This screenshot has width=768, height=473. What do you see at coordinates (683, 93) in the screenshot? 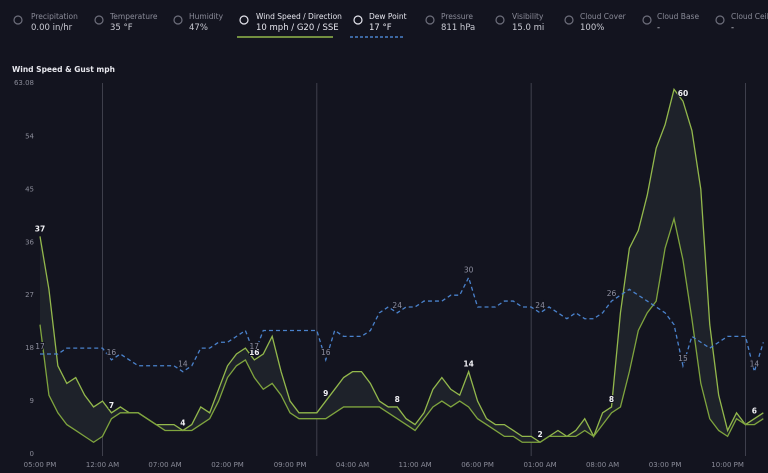
I see `data-label: 60` at bounding box center [683, 93].